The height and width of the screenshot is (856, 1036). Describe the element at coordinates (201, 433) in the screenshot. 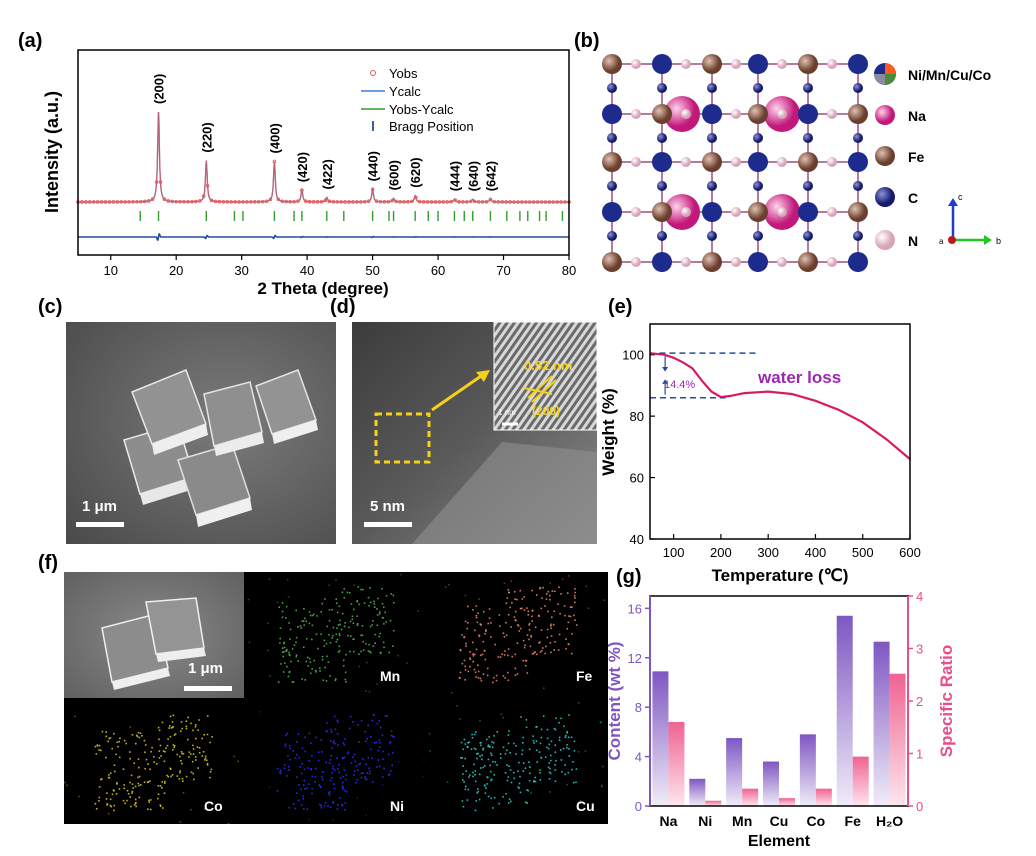

I see `sem-image: 1 μm` at that location.